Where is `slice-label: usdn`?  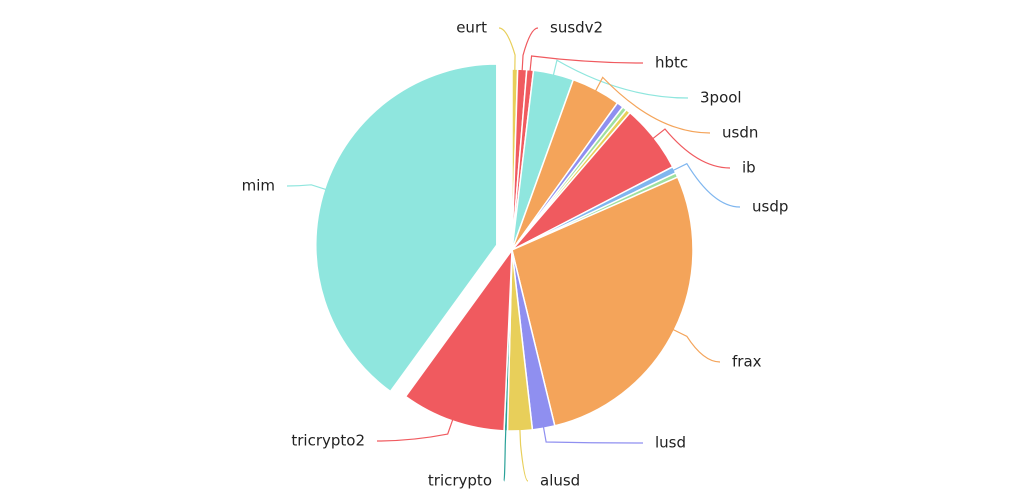
slice-label: usdn is located at coordinates (740, 133).